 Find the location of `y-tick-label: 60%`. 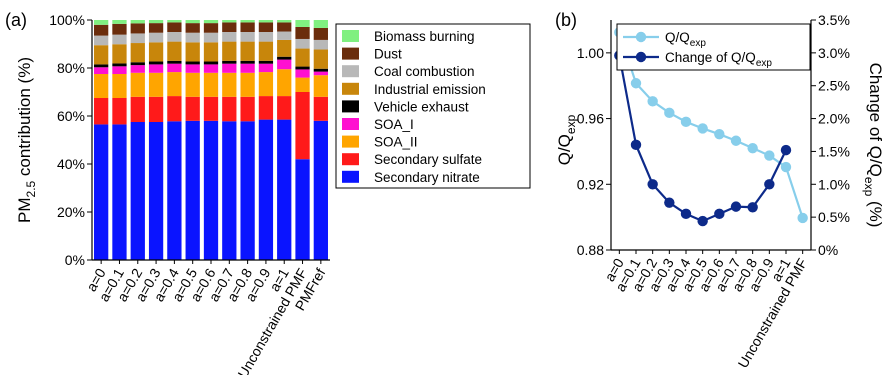

y-tick-label: 60% is located at coordinates (71, 116).